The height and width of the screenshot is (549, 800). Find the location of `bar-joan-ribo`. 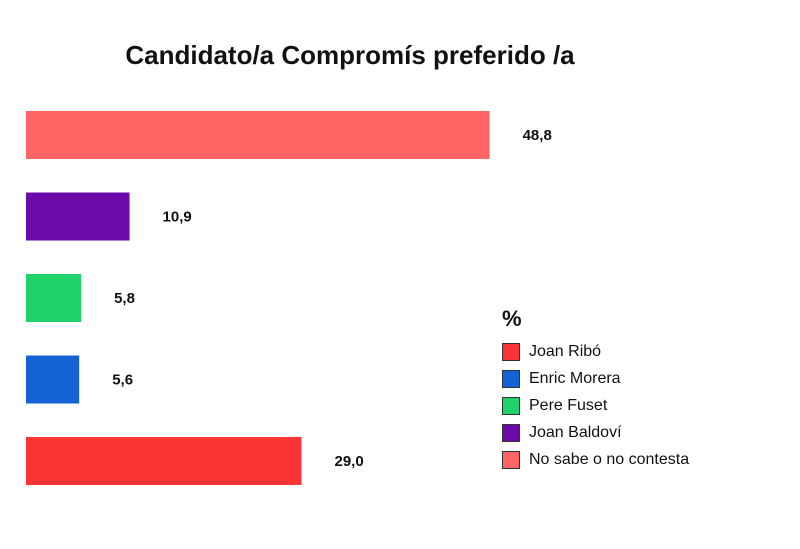

bar-joan-ribo is located at coordinates (164, 461).